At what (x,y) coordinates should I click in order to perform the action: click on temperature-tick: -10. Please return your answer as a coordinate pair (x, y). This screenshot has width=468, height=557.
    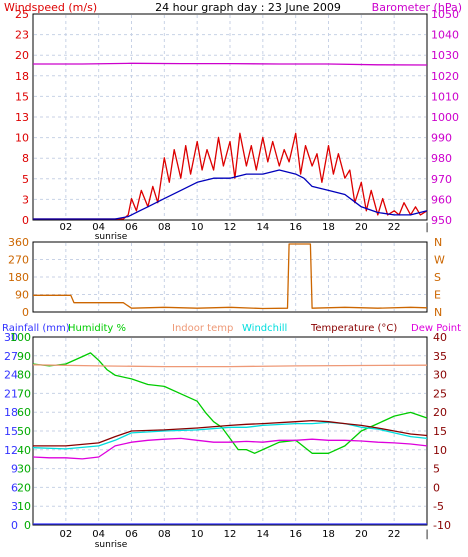
    Looking at the image, I should click on (442, 525).